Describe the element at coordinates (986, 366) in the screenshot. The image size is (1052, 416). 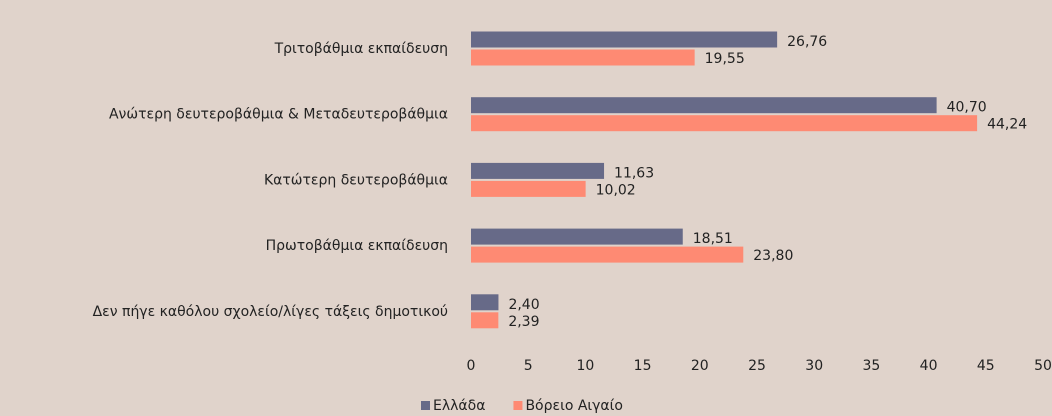
I see `x-tick-label: 45` at that location.